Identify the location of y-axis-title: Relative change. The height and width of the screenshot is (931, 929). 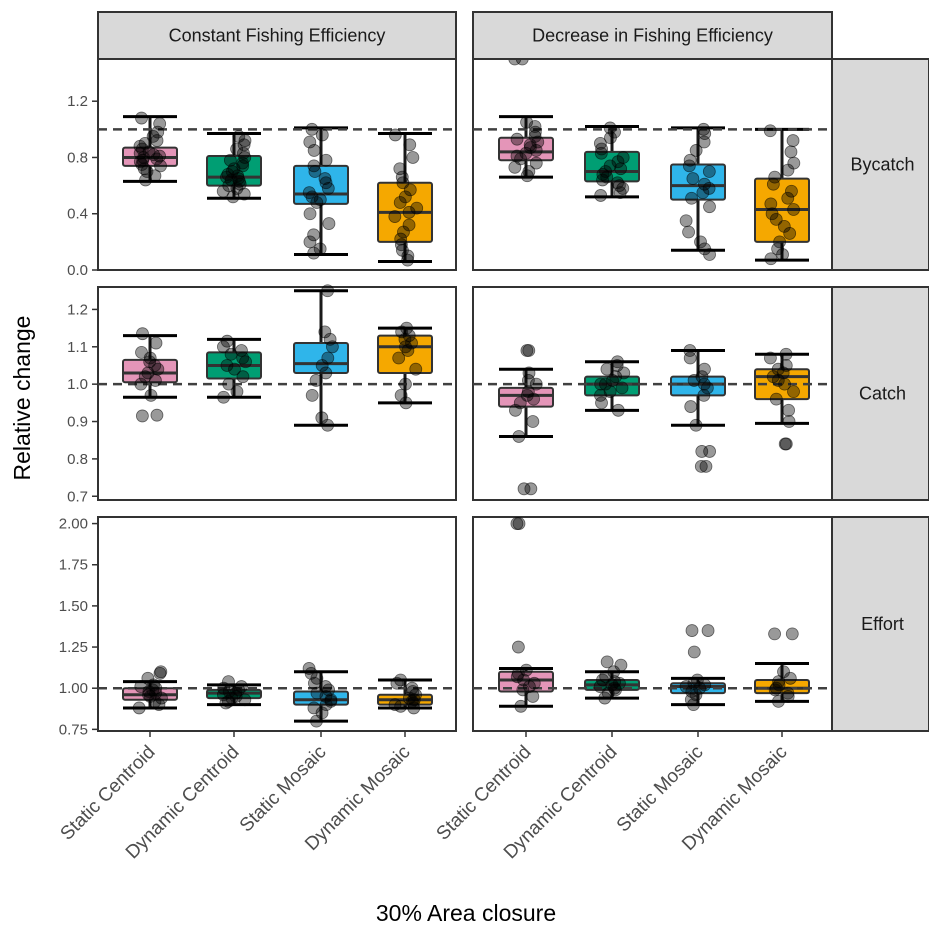
(22, 398).